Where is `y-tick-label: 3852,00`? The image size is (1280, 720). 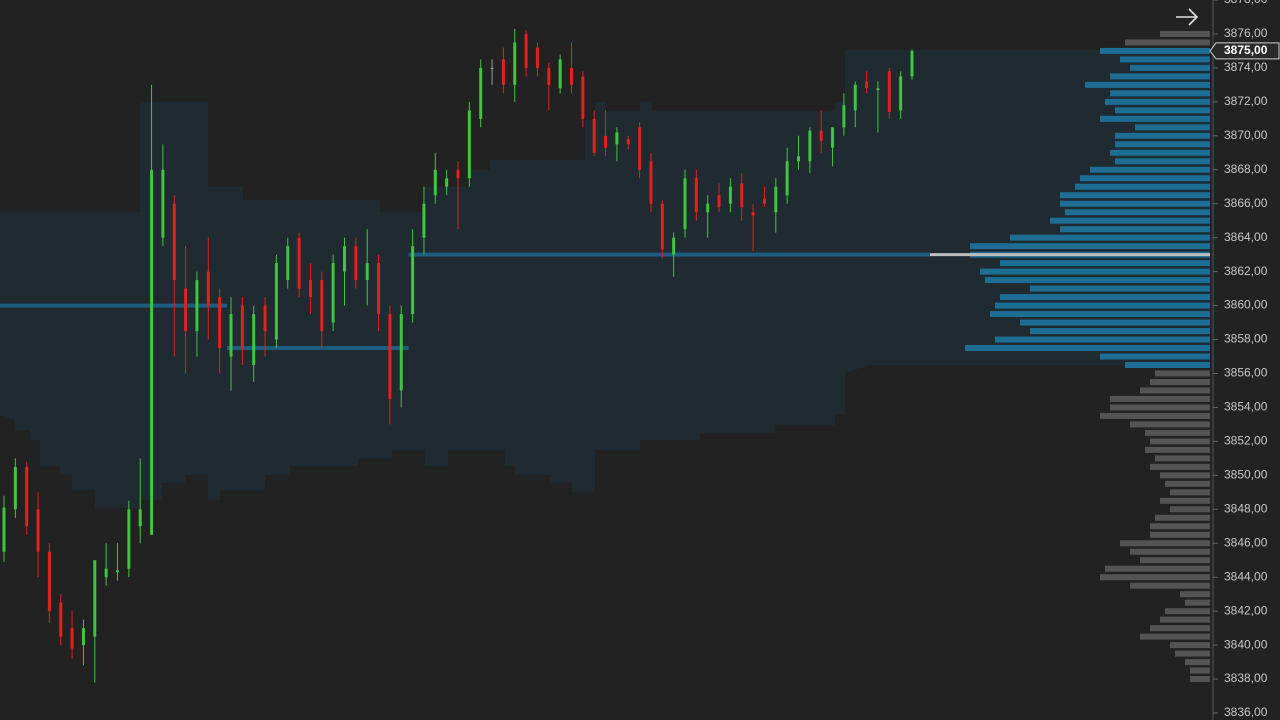 y-tick-label: 3852,00 is located at coordinates (1246, 441).